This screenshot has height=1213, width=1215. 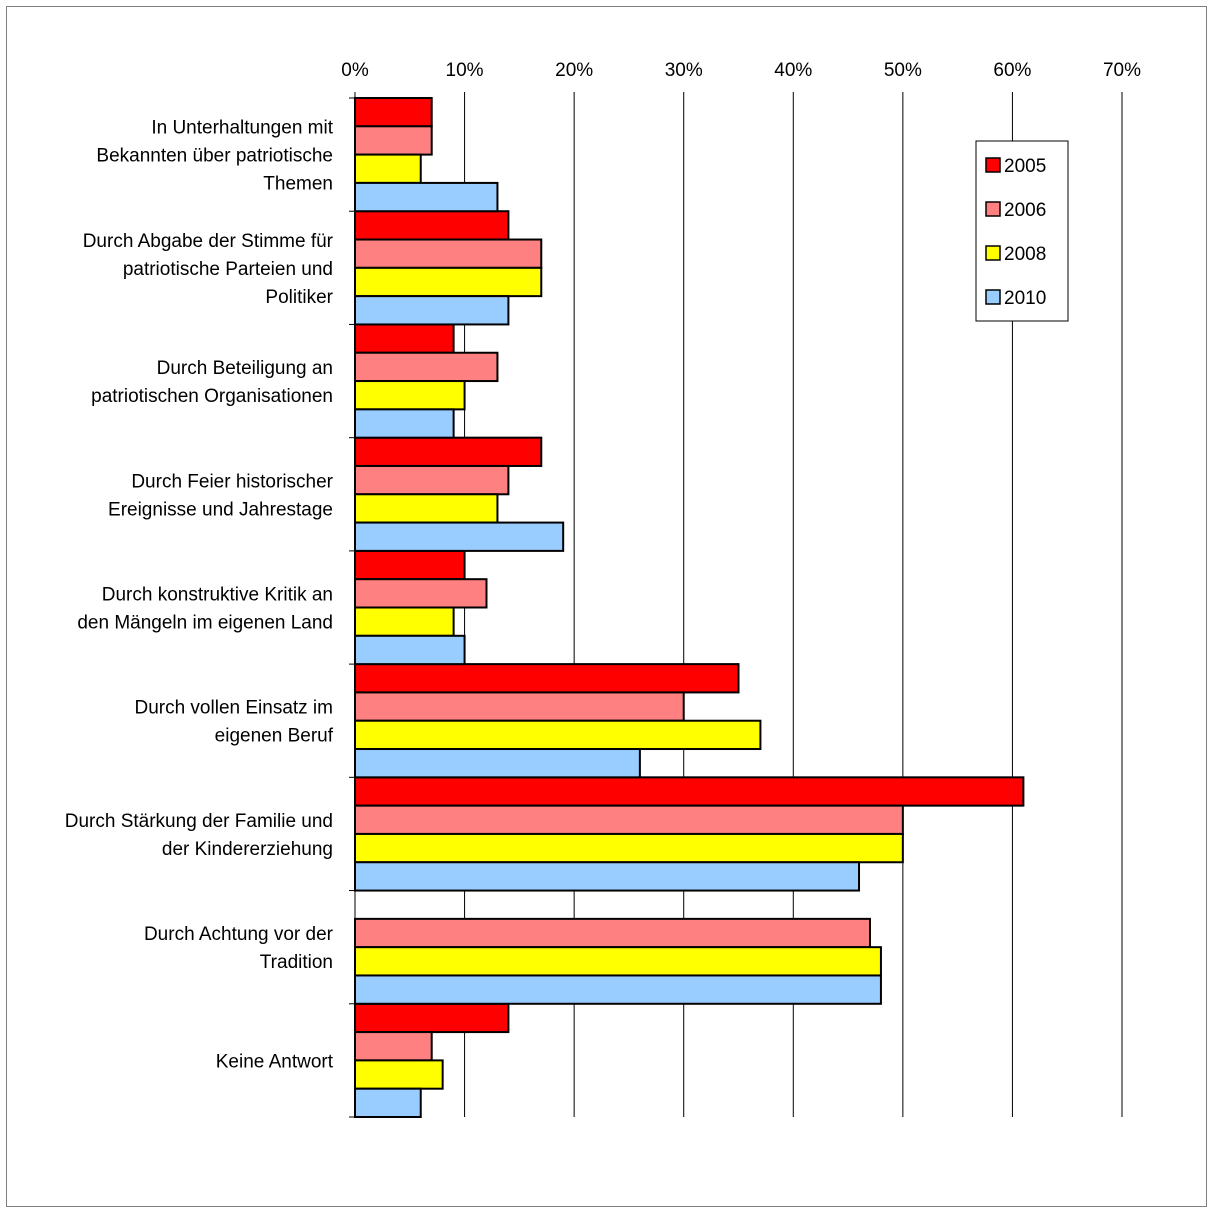 What do you see at coordinates (1012, 70) in the screenshot?
I see `x-tick-label: 60%` at bounding box center [1012, 70].